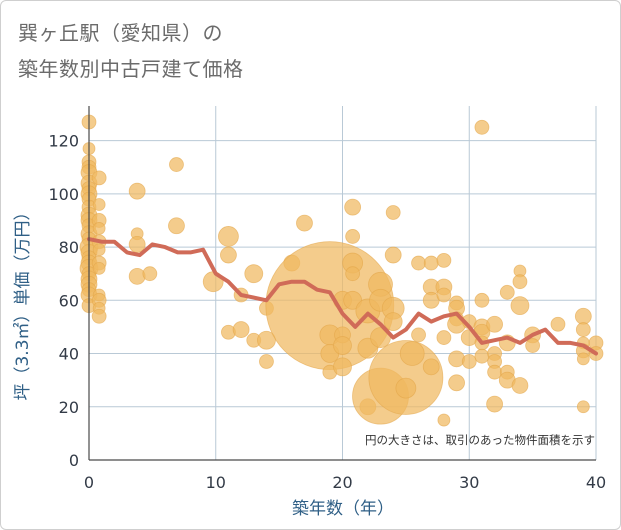 The image size is (621, 530). Describe the element at coordinates (216, 482) in the screenshot. I see `x-tick-label: 10` at that location.